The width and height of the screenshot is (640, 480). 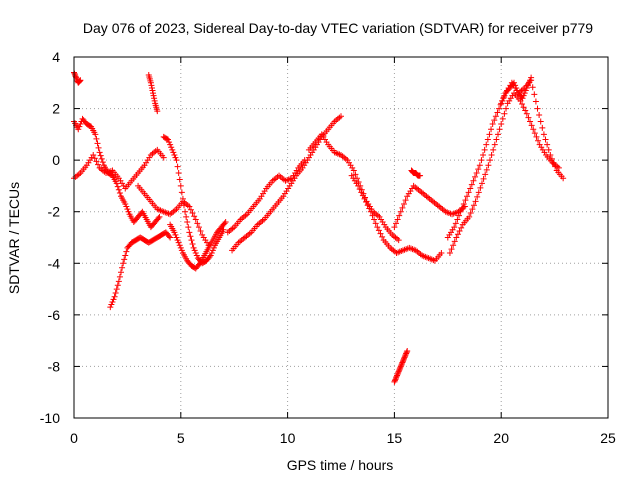 I want to click on y-tick-label: 4, so click(x=56, y=57).